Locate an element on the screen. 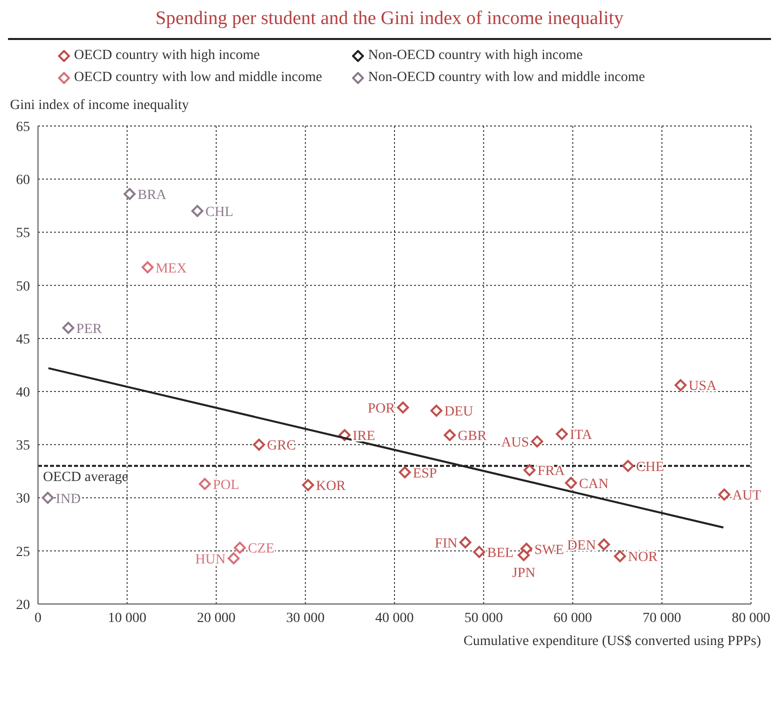 The height and width of the screenshot is (722, 779). y-tick-label: 35 is located at coordinates (23, 446).